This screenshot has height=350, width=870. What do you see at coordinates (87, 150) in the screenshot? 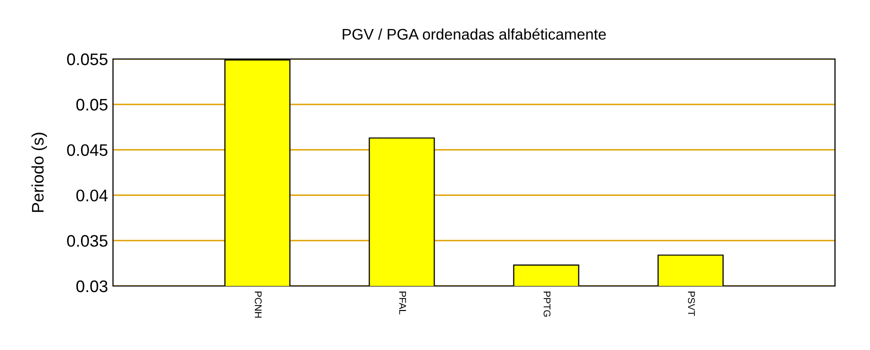
I see `y-tick-label: 0.045` at bounding box center [87, 150].